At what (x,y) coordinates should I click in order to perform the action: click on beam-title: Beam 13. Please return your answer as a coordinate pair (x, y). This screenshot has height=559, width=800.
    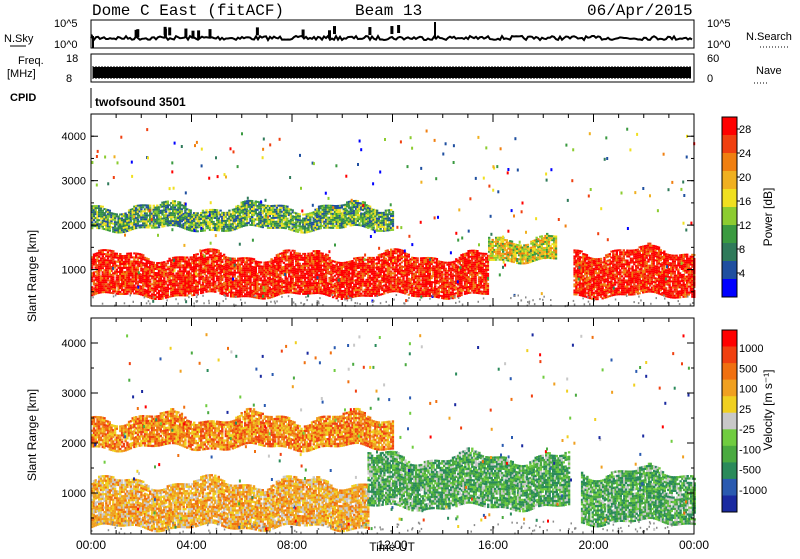
    Looking at the image, I should click on (388, 11).